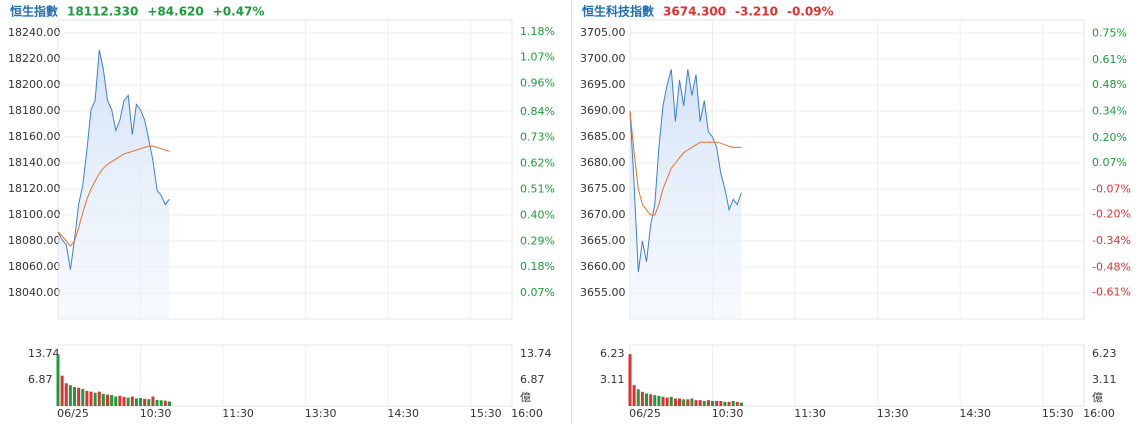 The width and height of the screenshot is (1144, 424). I want to click on price-area, so click(686, 194).